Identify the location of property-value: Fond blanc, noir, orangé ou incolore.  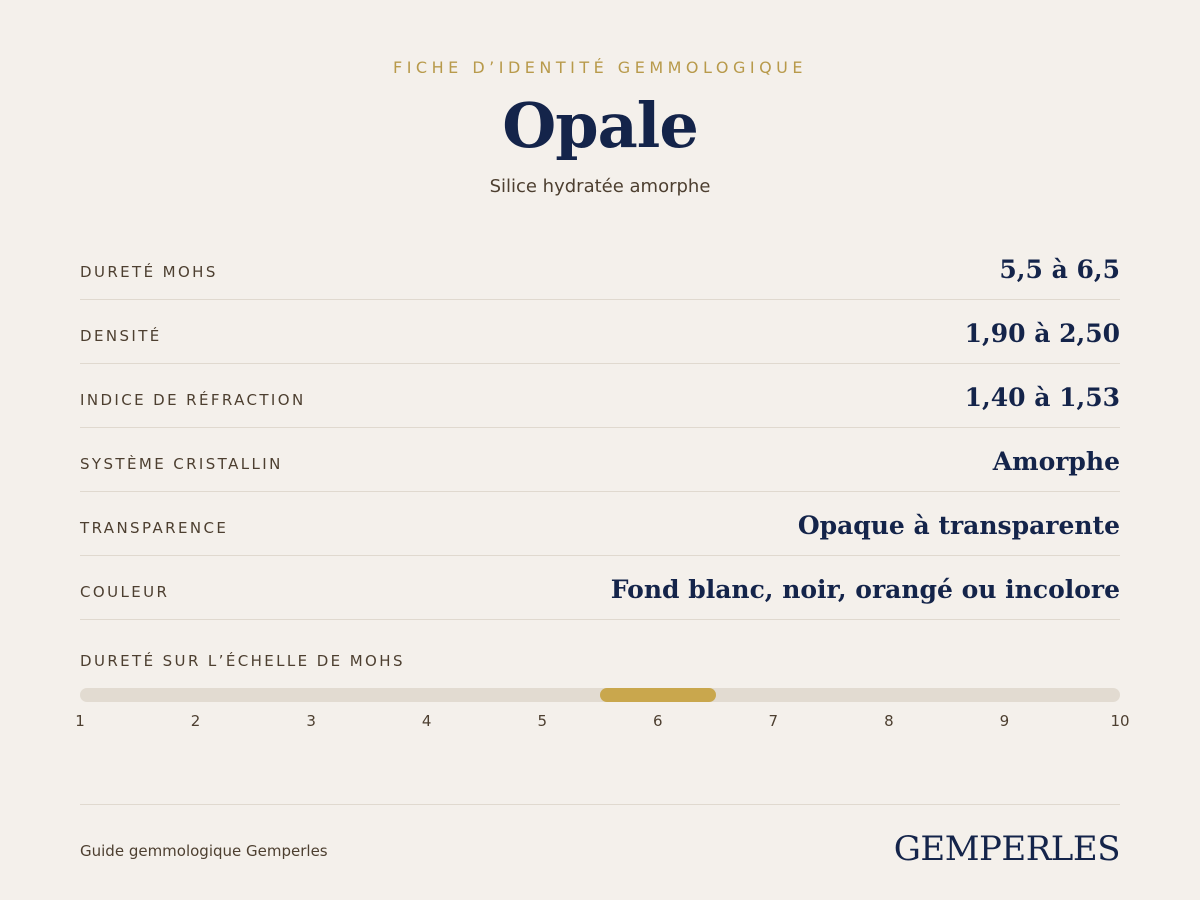
(865, 589).